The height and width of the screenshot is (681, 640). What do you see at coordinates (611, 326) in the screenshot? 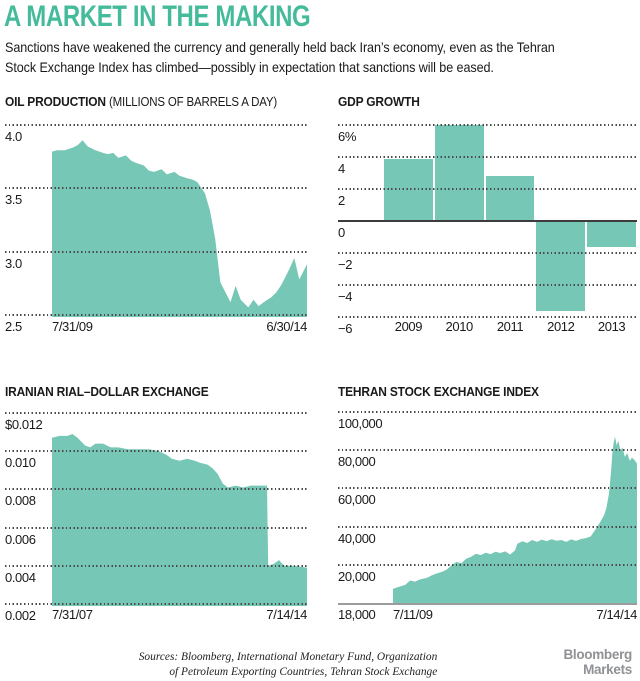
I see `x-tick-label: 2013` at bounding box center [611, 326].